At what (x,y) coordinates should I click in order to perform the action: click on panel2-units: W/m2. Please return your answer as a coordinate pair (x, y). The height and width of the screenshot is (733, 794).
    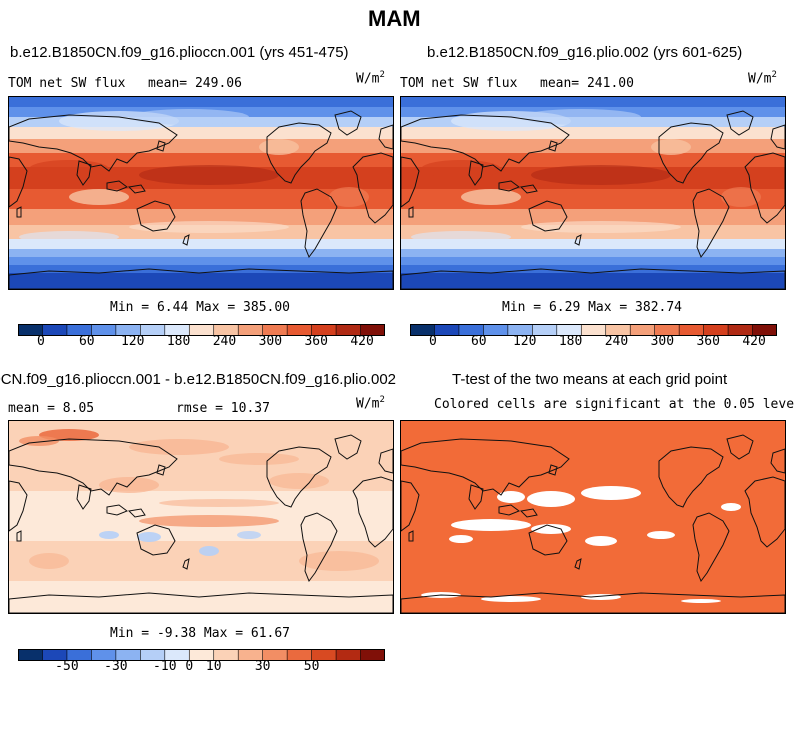
    Looking at the image, I should click on (762, 78).